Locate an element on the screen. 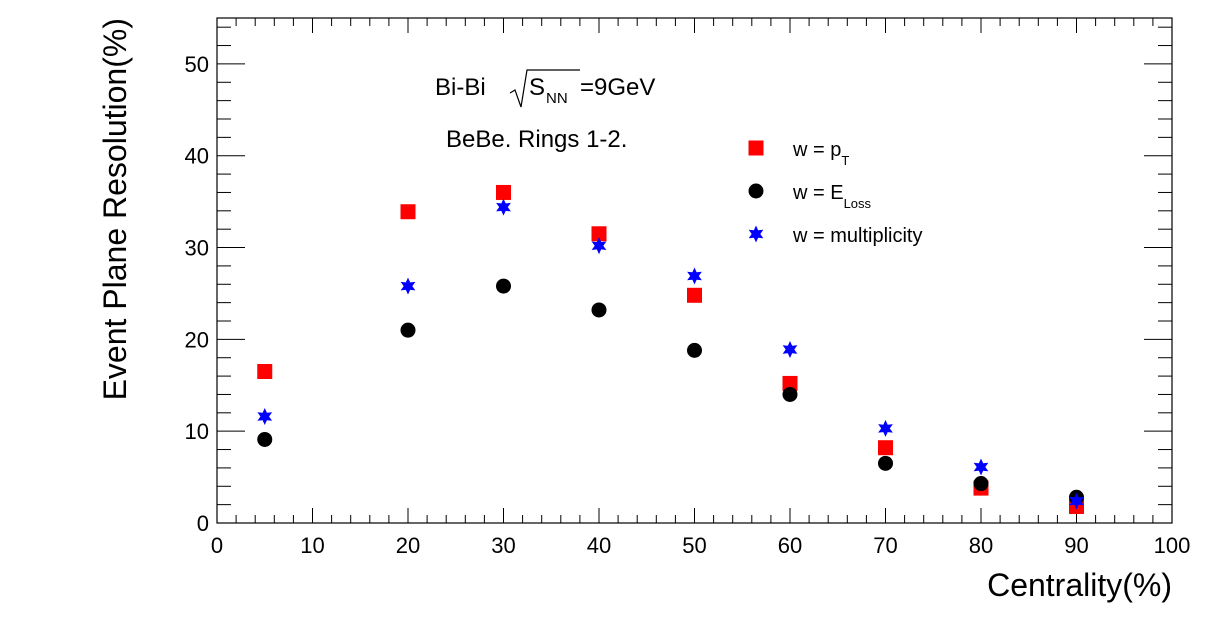 Image resolution: width=1211 pixels, height=638 pixels. y-tick-label: 10 is located at coordinates (197, 431).